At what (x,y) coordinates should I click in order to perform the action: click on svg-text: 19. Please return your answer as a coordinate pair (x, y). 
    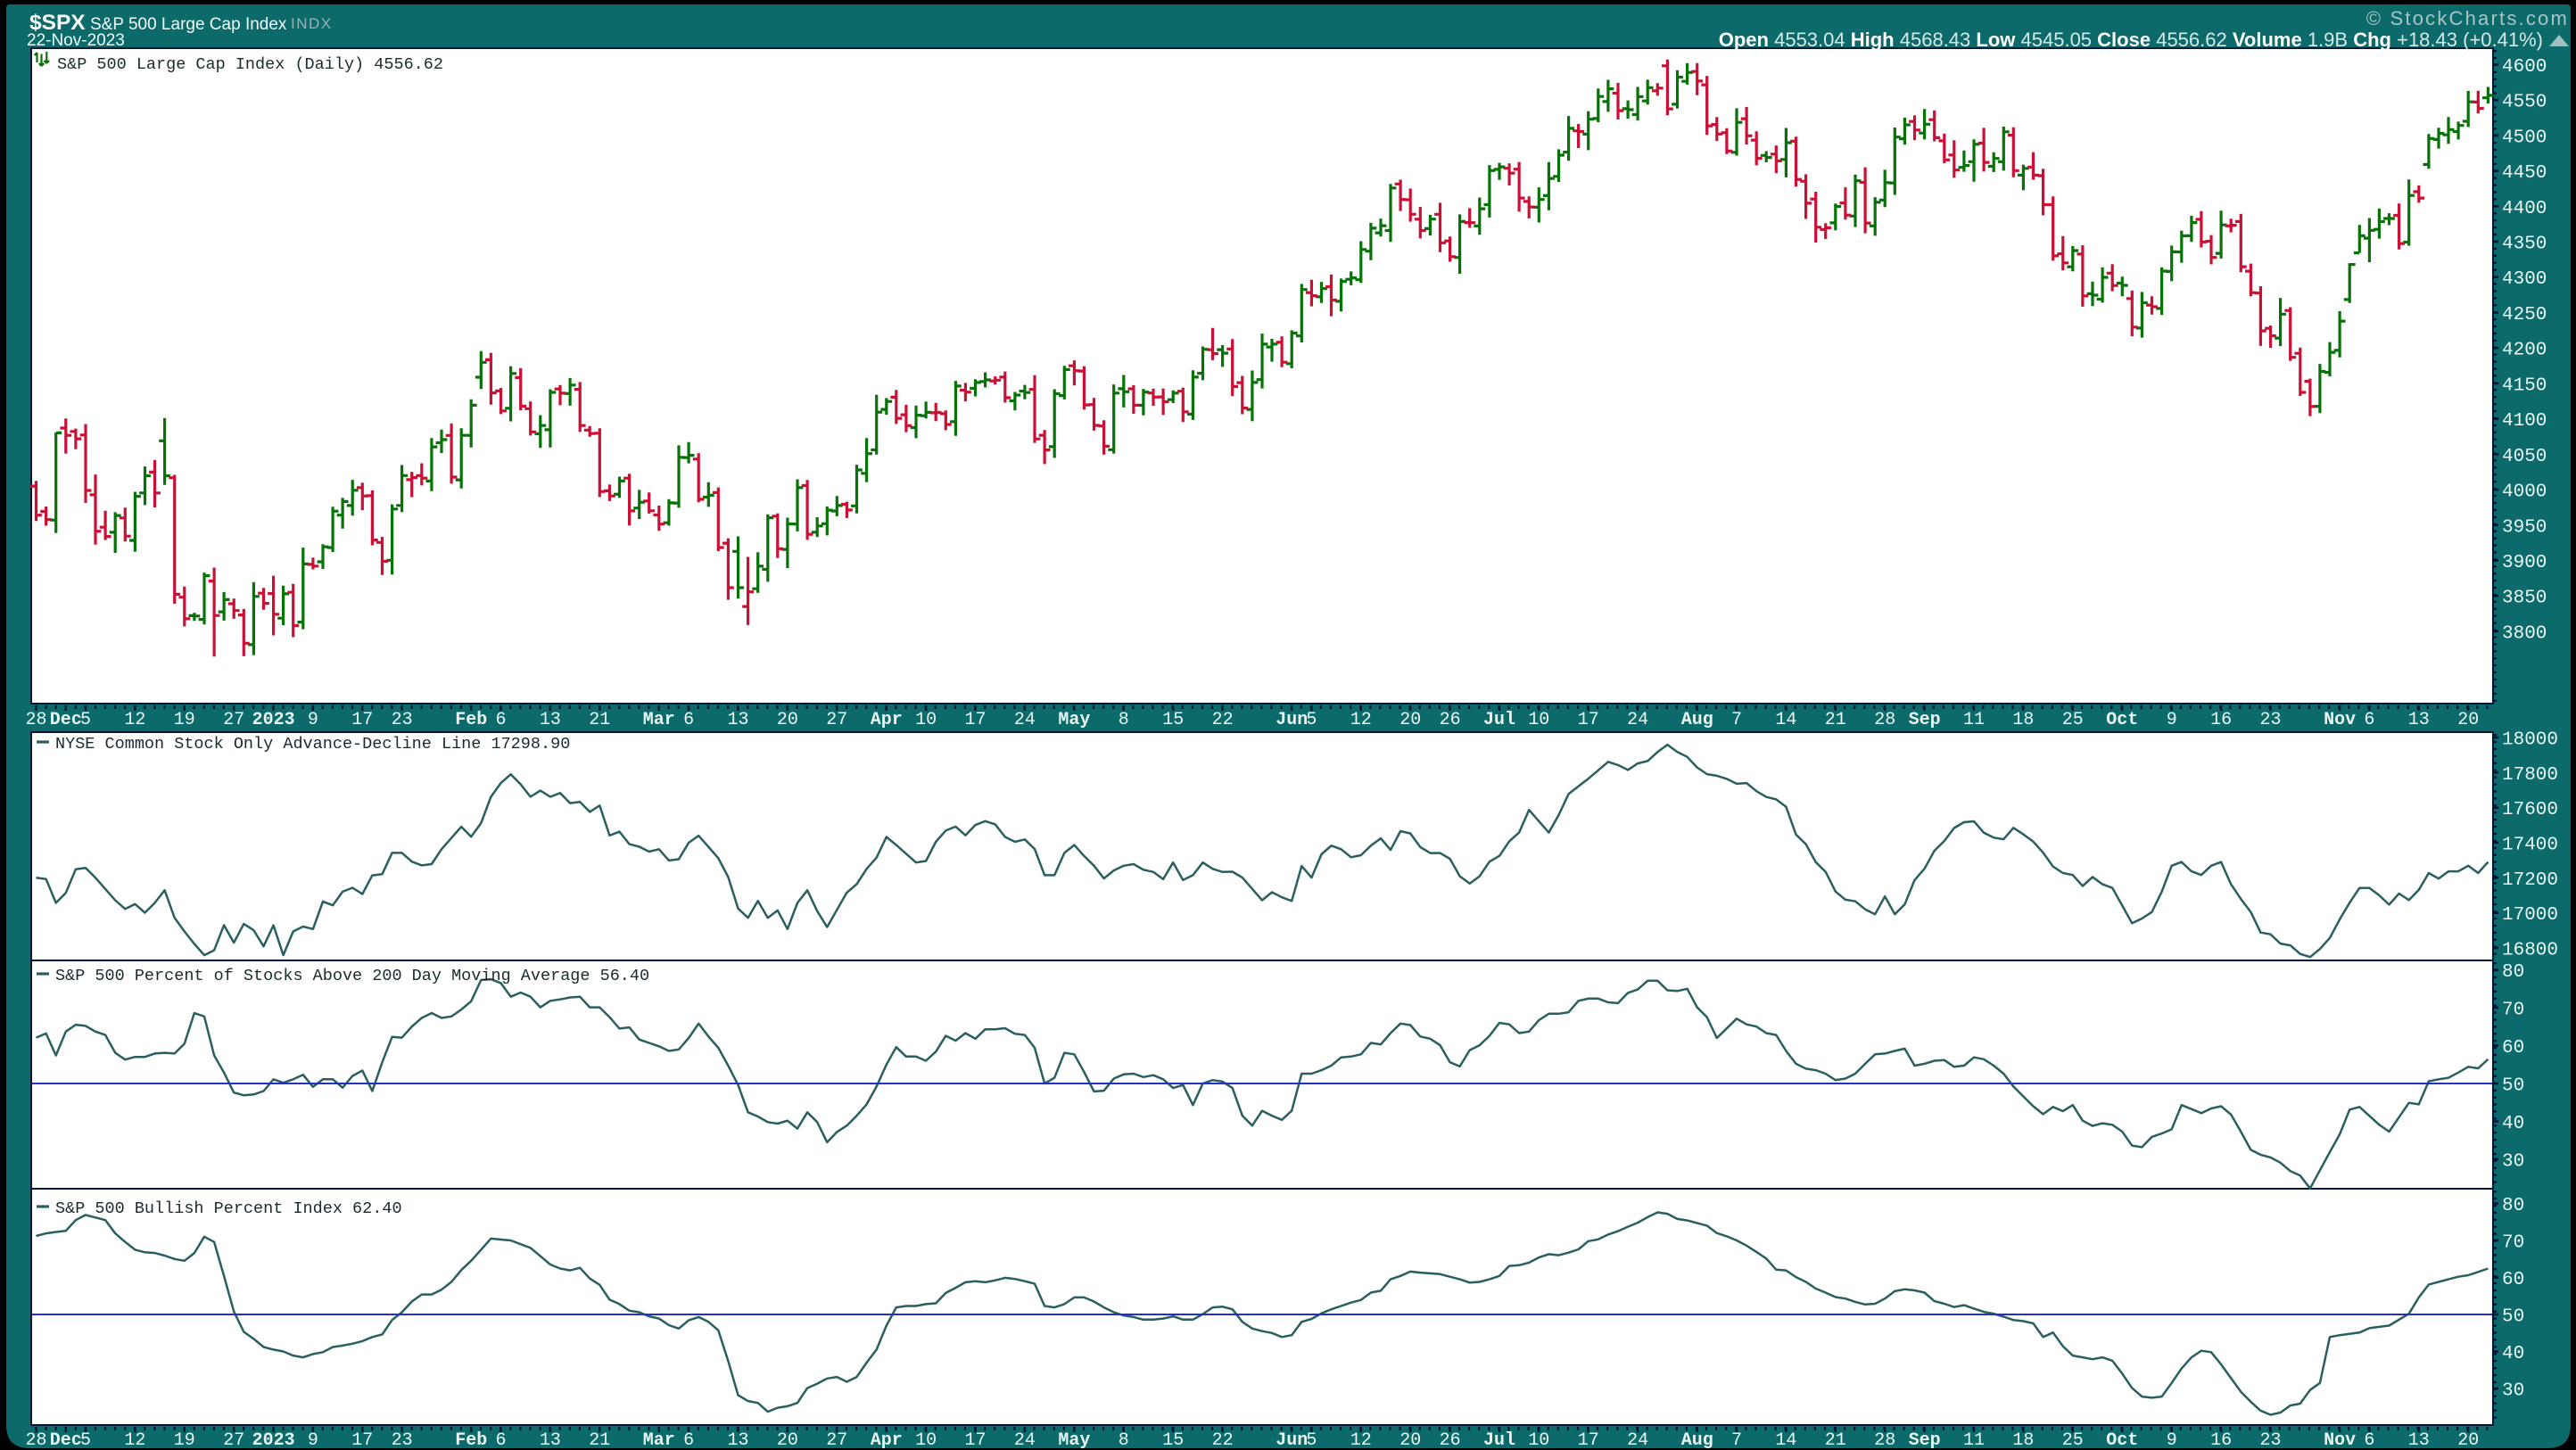
    Looking at the image, I should click on (185, 720).